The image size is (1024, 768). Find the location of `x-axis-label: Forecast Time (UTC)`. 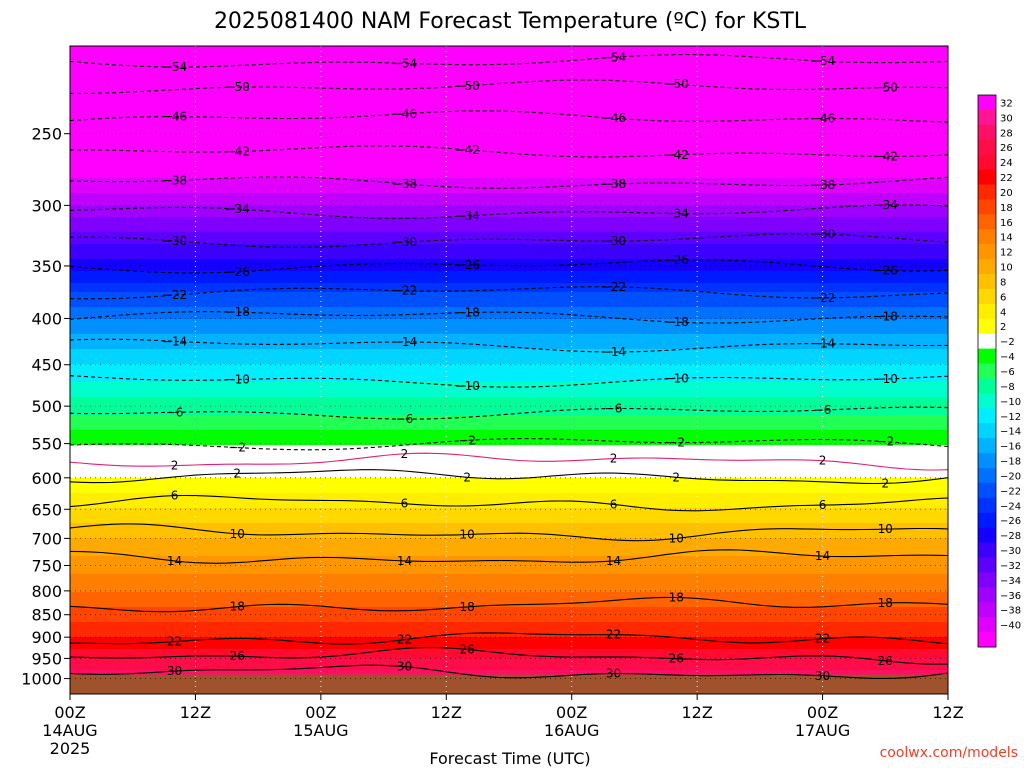

x-axis-label: Forecast Time (UTC) is located at coordinates (509, 758).